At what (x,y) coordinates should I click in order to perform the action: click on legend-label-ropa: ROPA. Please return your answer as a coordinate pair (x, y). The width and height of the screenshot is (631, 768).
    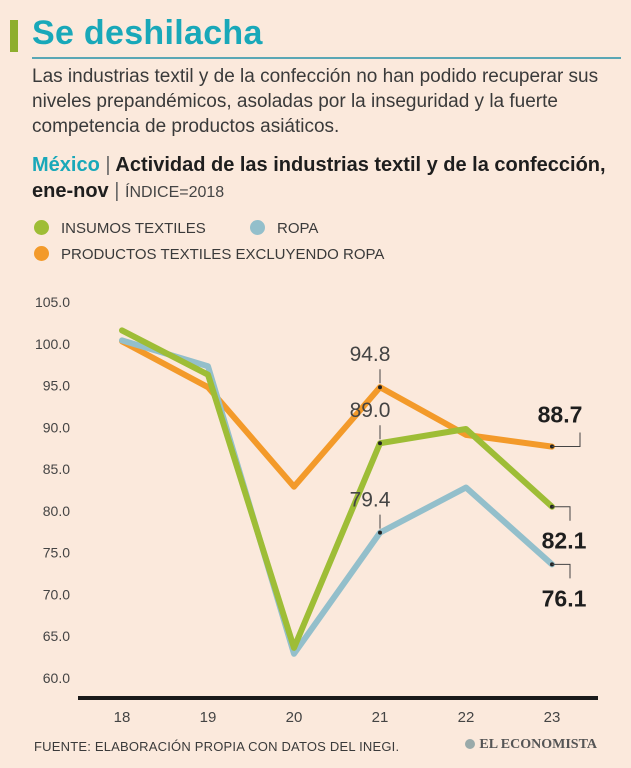
    Looking at the image, I should click on (298, 228).